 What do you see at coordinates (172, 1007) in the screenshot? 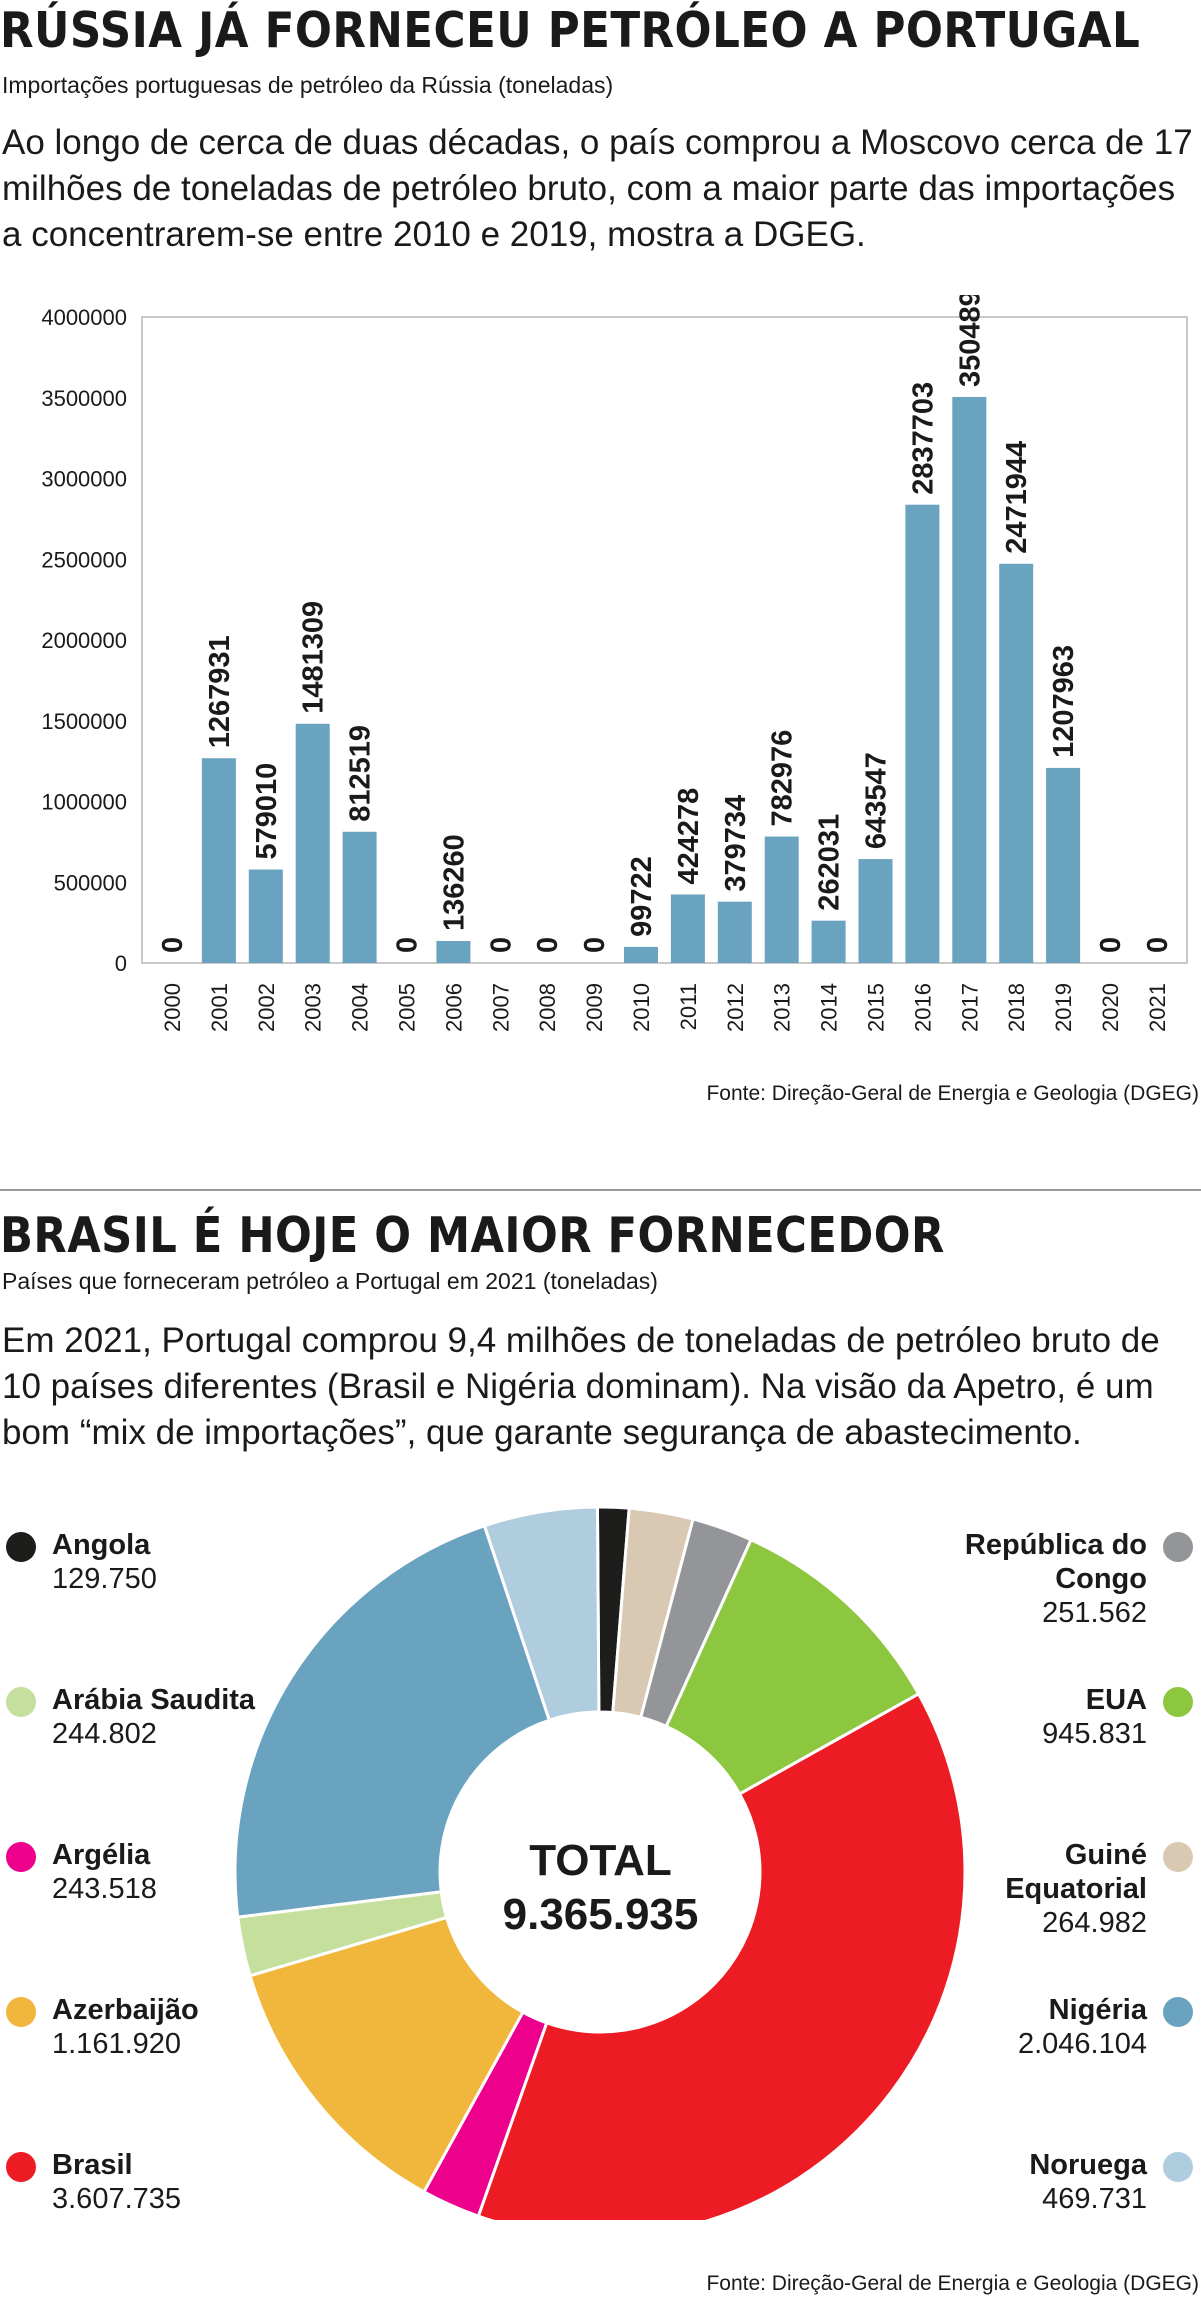
I see `x-tick-label: 2000` at bounding box center [172, 1007].